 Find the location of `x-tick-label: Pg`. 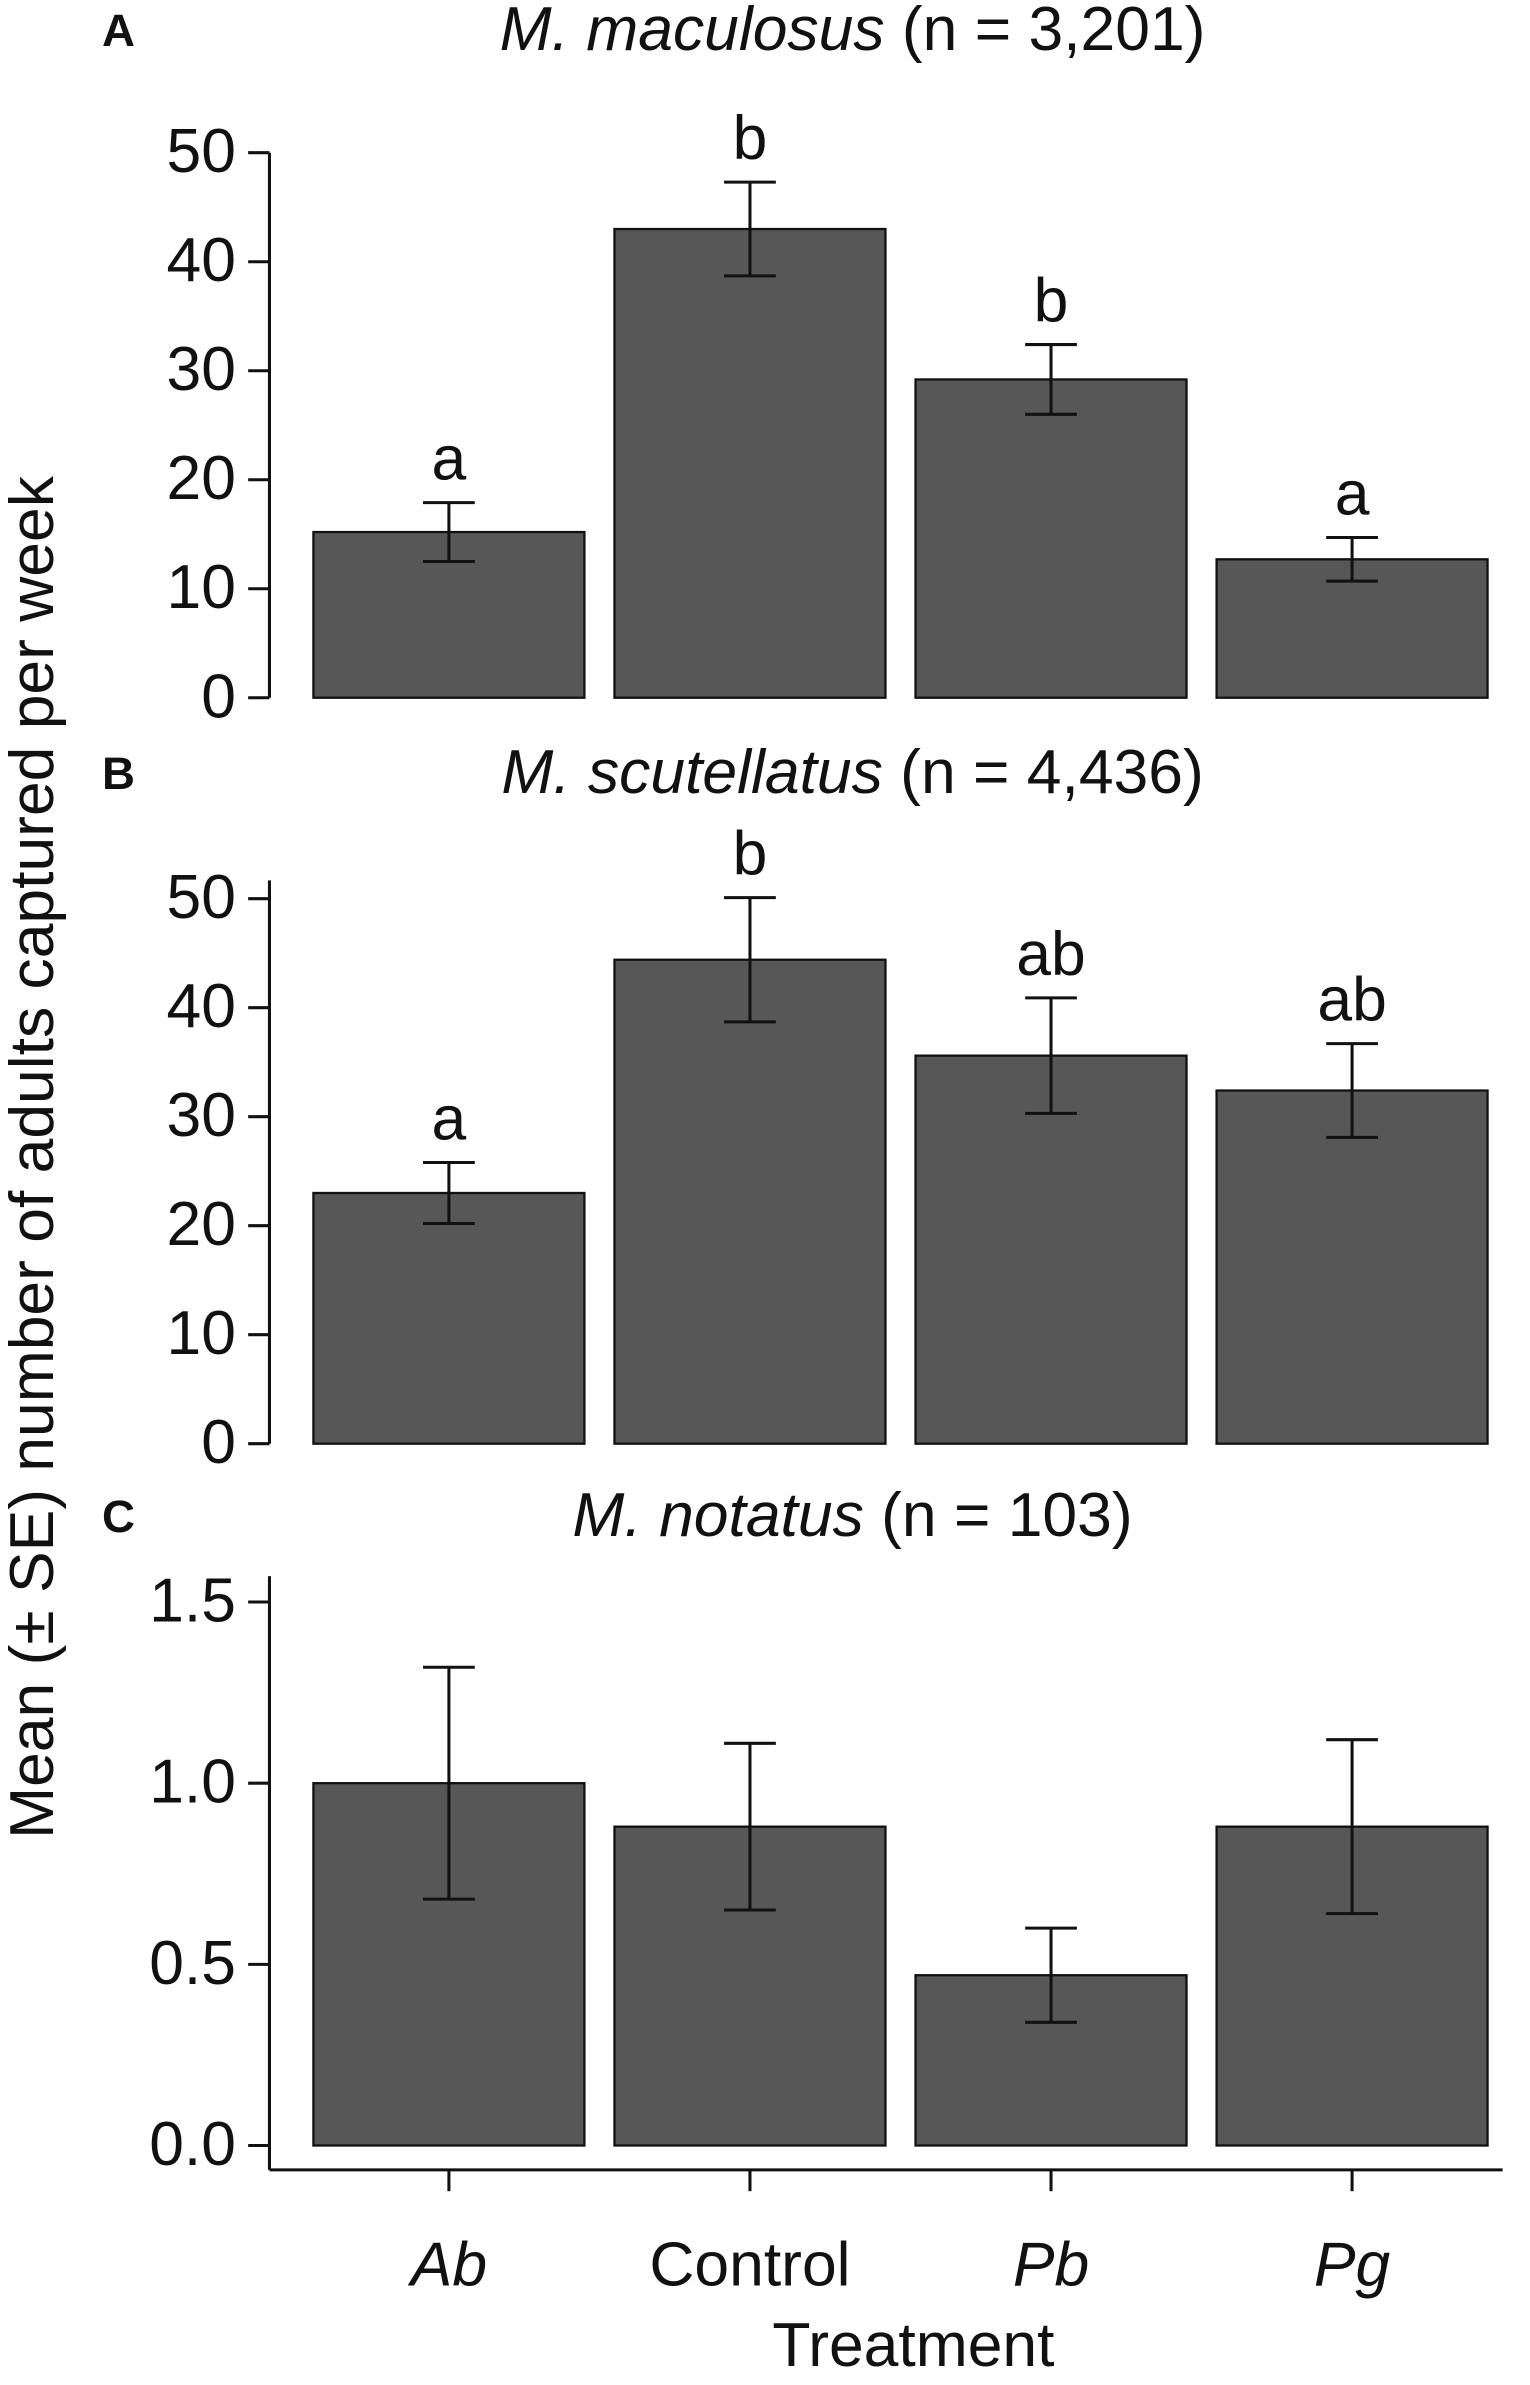

x-tick-label: Pg is located at coordinates (1352, 2264).